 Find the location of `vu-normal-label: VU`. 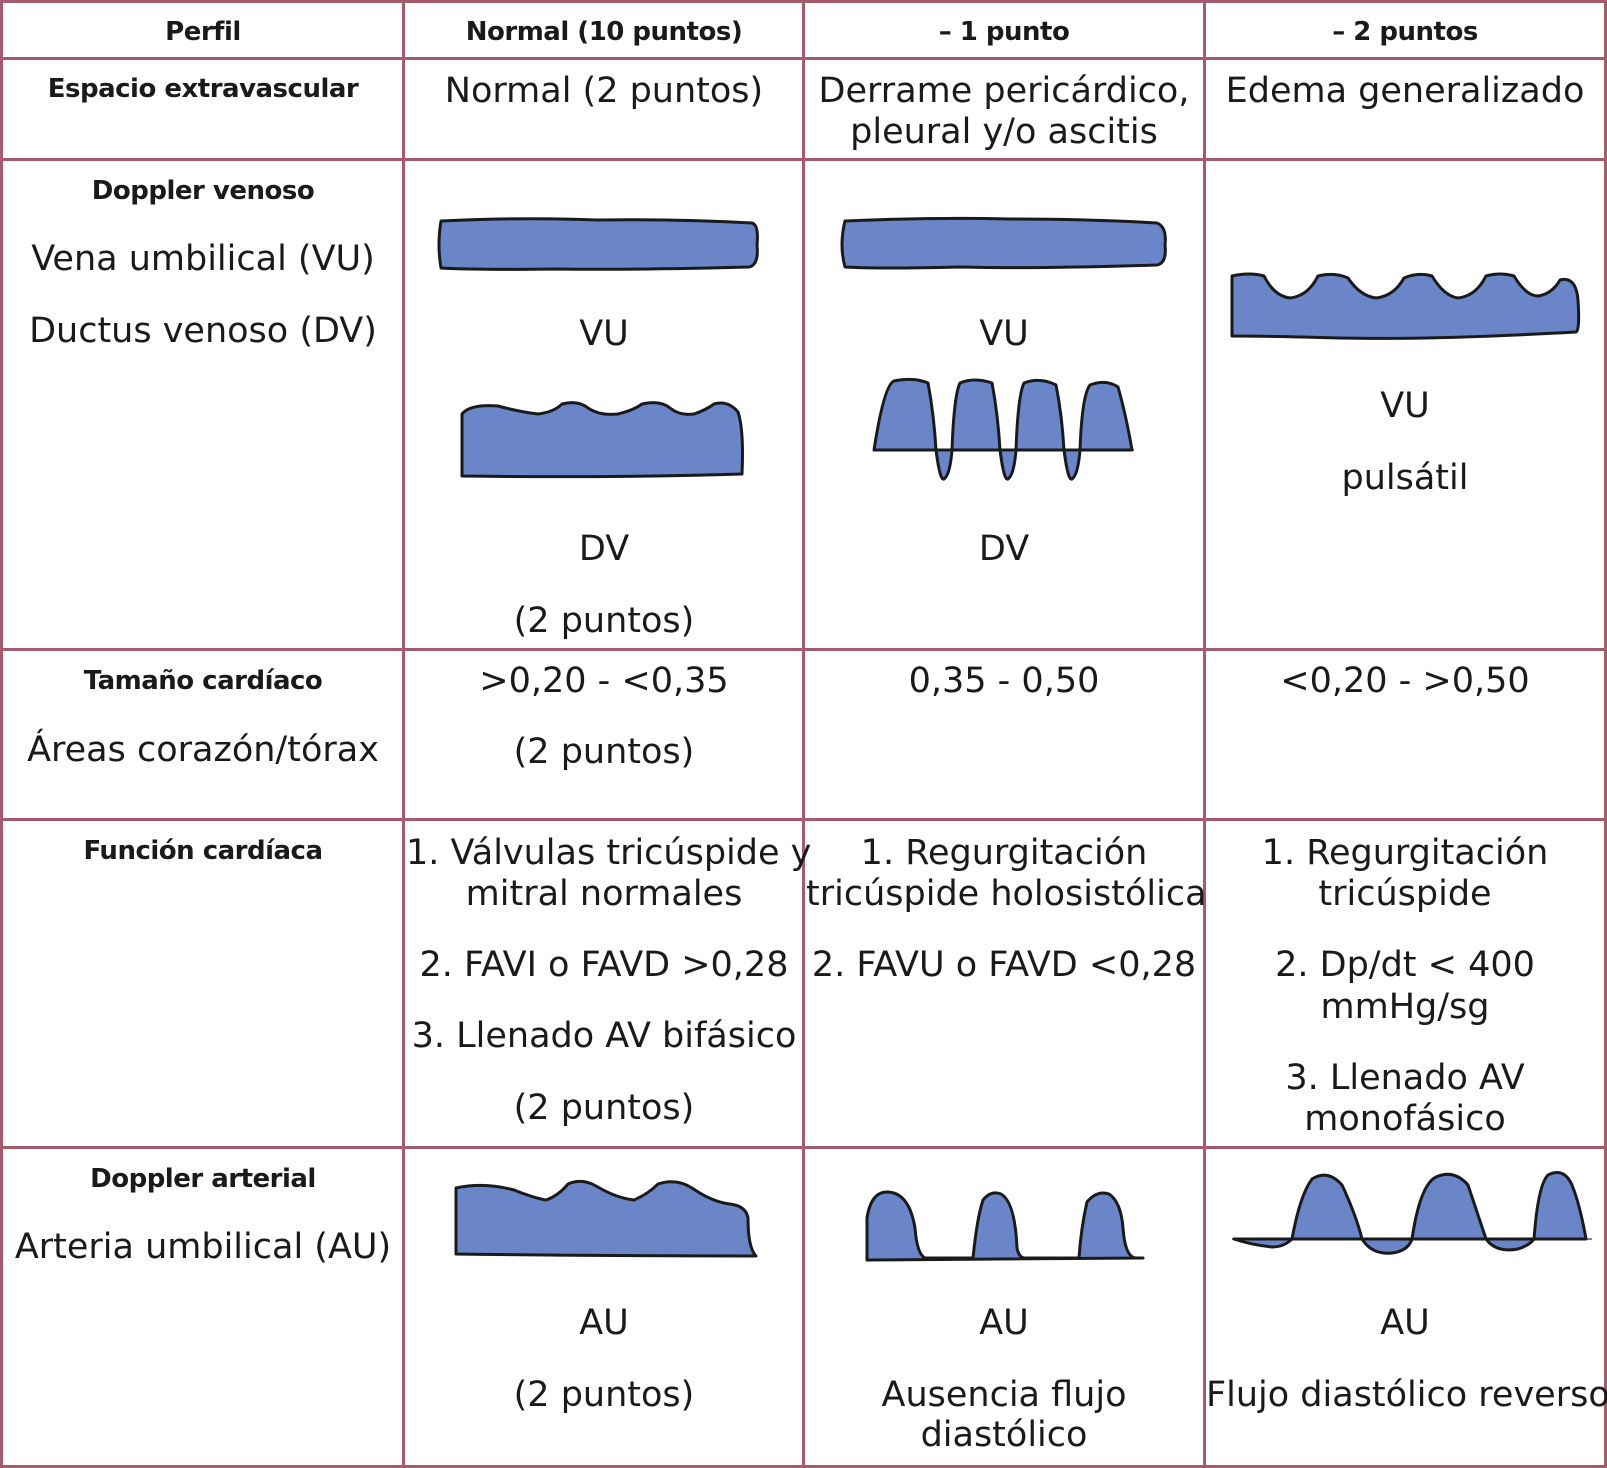

vu-normal-label: VU is located at coordinates (604, 334).